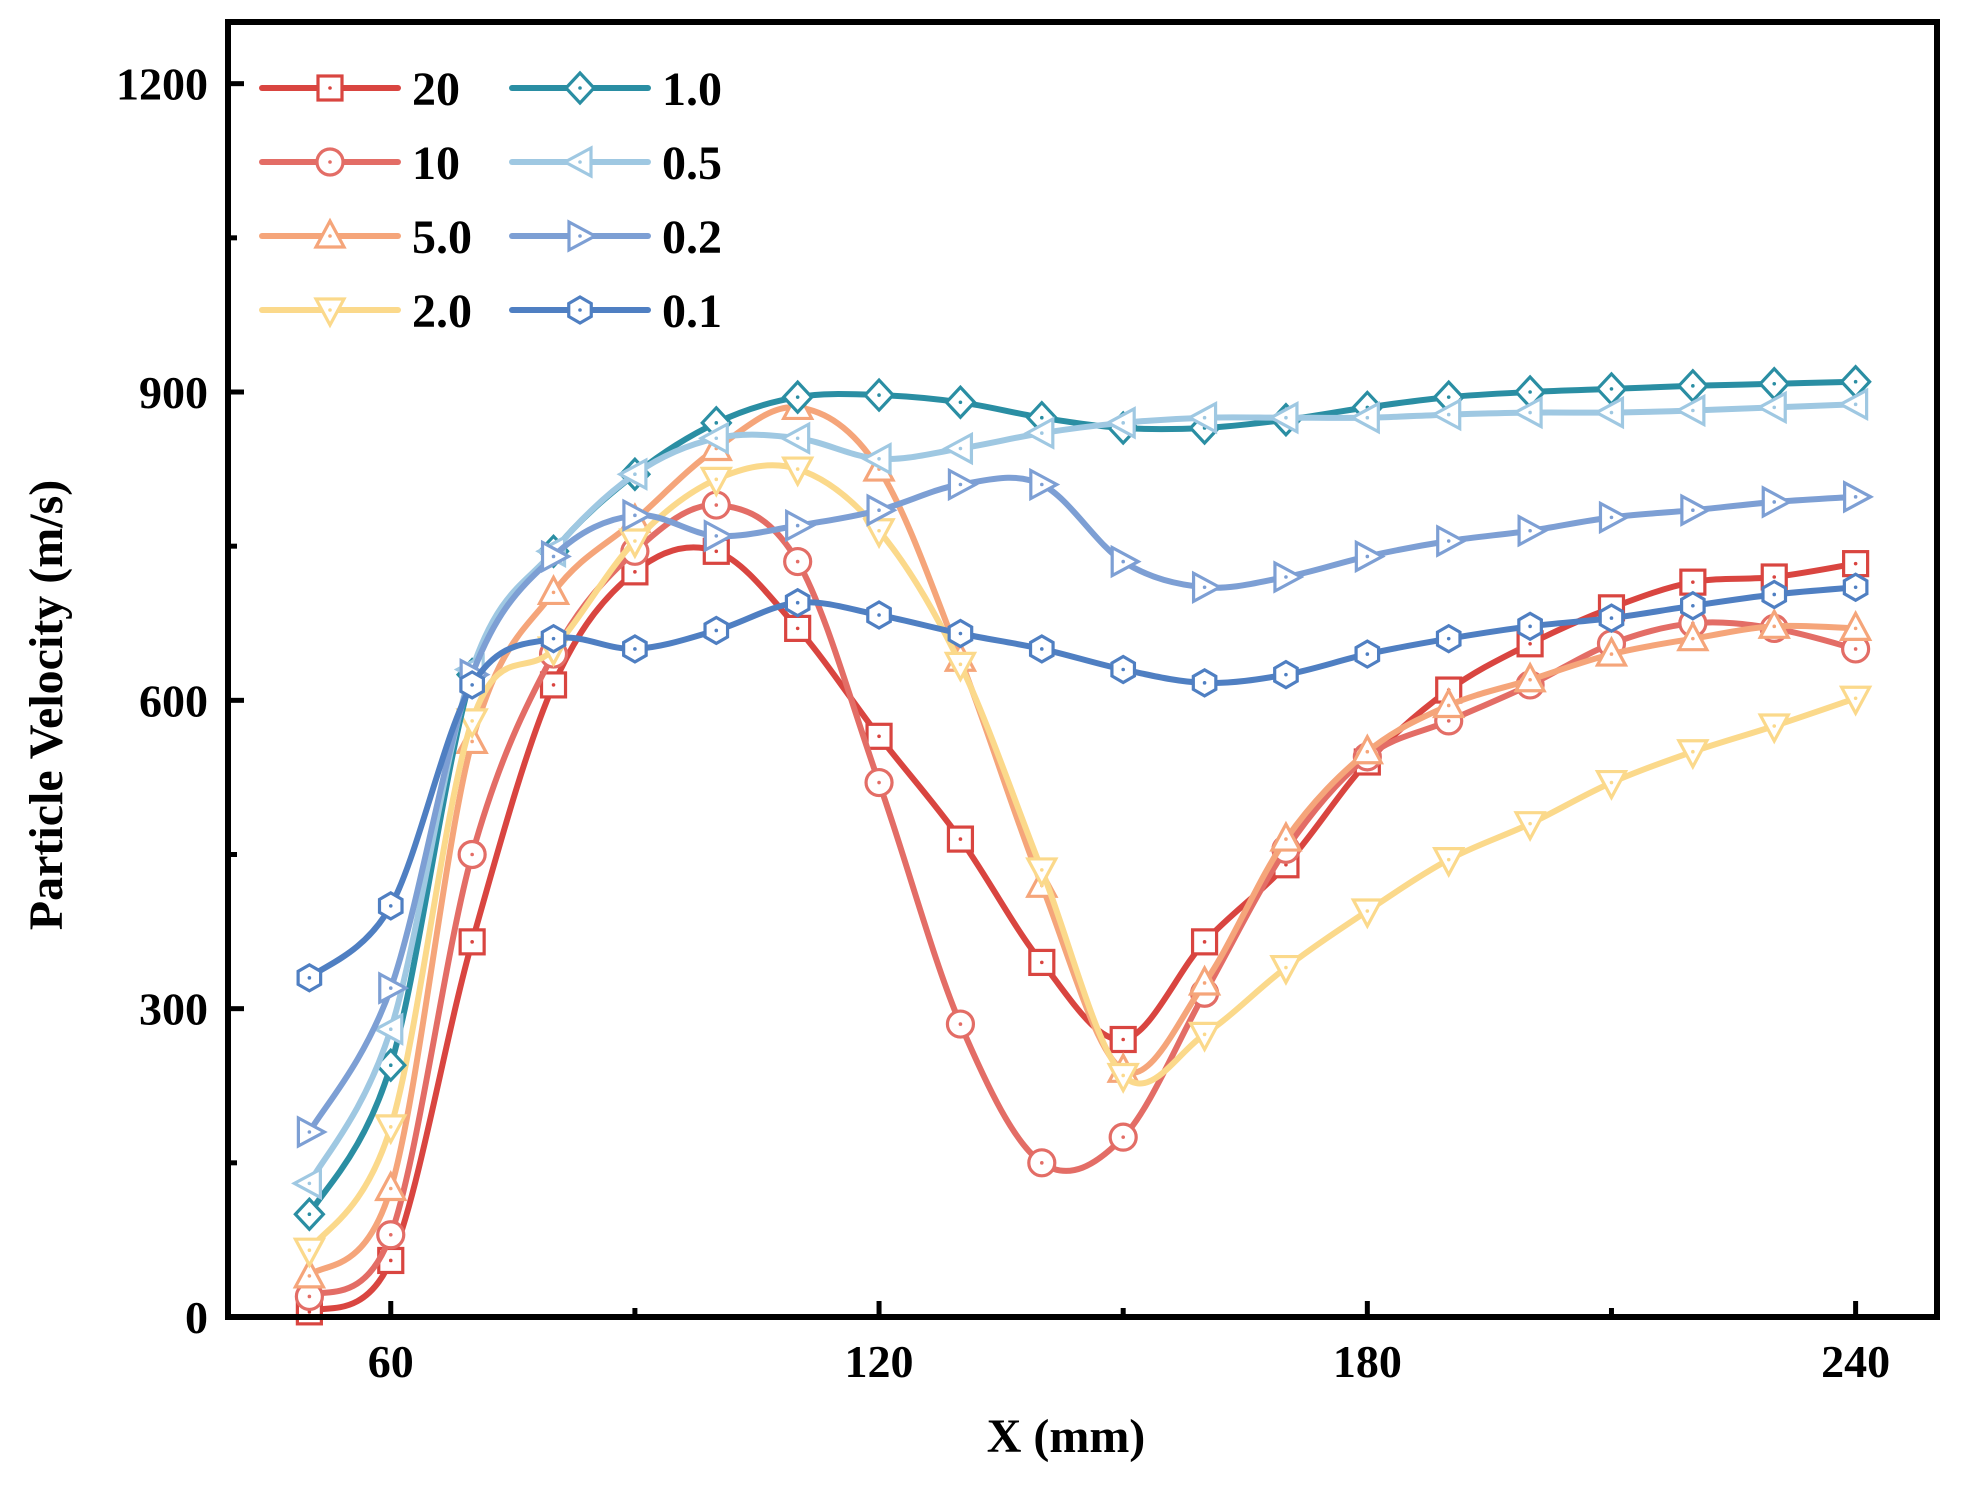 Image resolution: width=1967 pixels, height=1486 pixels. Describe the element at coordinates (1123, 1039) in the screenshot. I see `series-20-point-150-center-dot` at that location.